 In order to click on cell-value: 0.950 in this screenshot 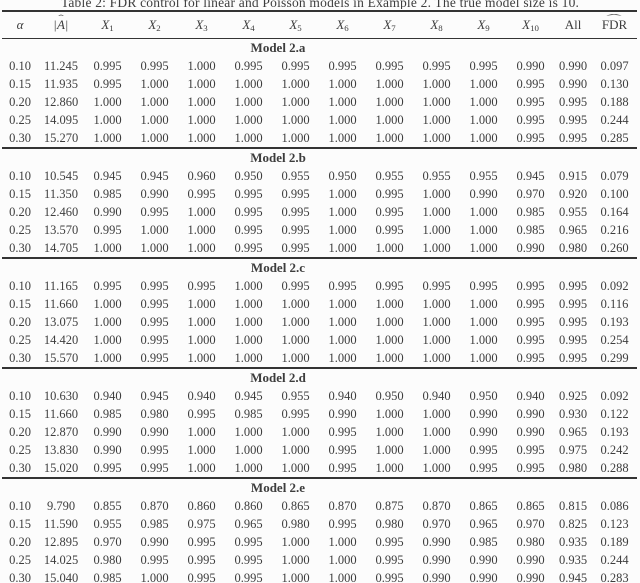, I will do `click(342, 175)`.